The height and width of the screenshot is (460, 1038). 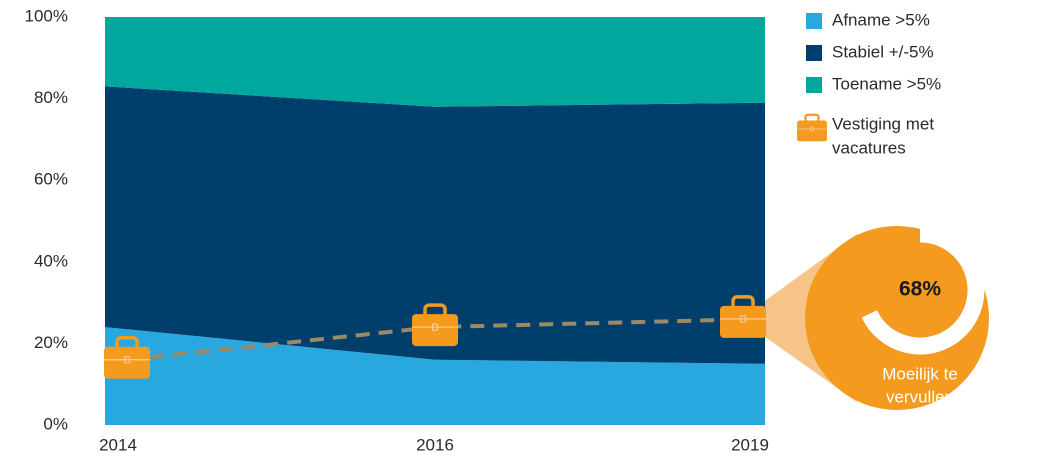 I want to click on callout-label: Moeilijk te, so click(x=920, y=373).